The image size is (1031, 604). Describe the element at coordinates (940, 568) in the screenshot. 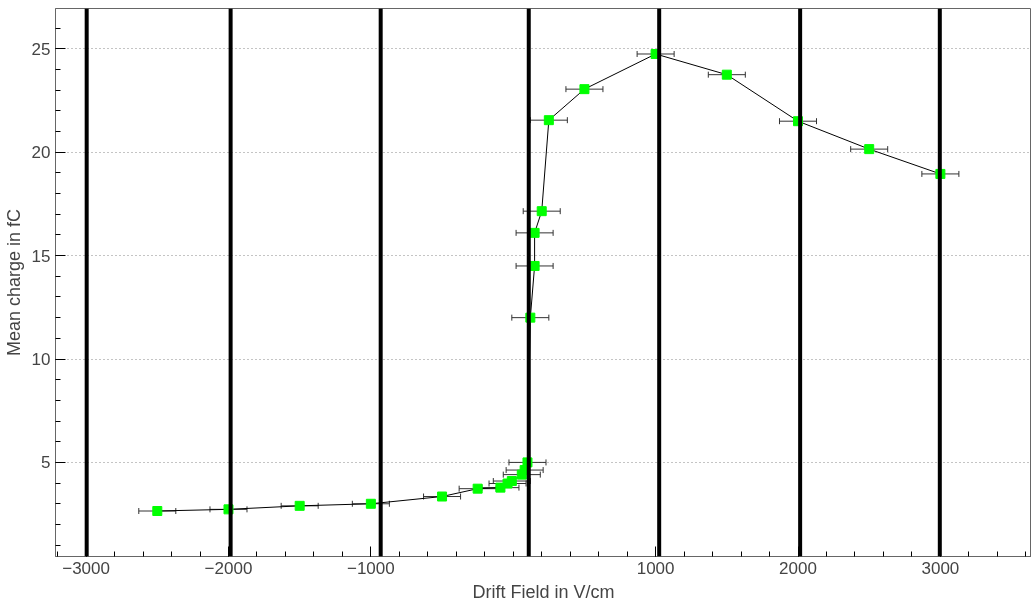

I see `x-tick-label: 3000` at that location.